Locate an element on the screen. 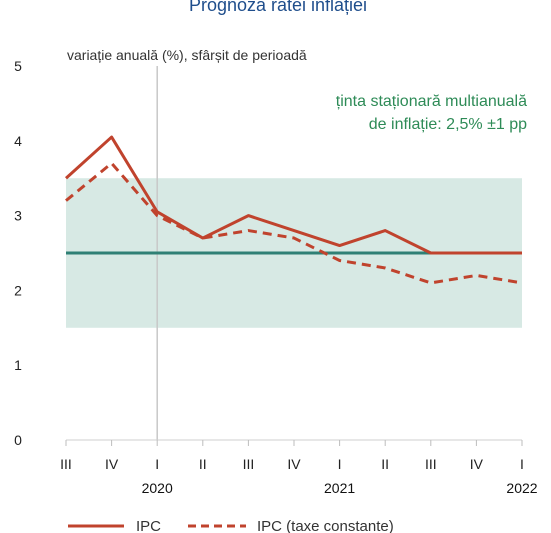 The height and width of the screenshot is (533, 551). y-tick-label: 3 is located at coordinates (18, 216).